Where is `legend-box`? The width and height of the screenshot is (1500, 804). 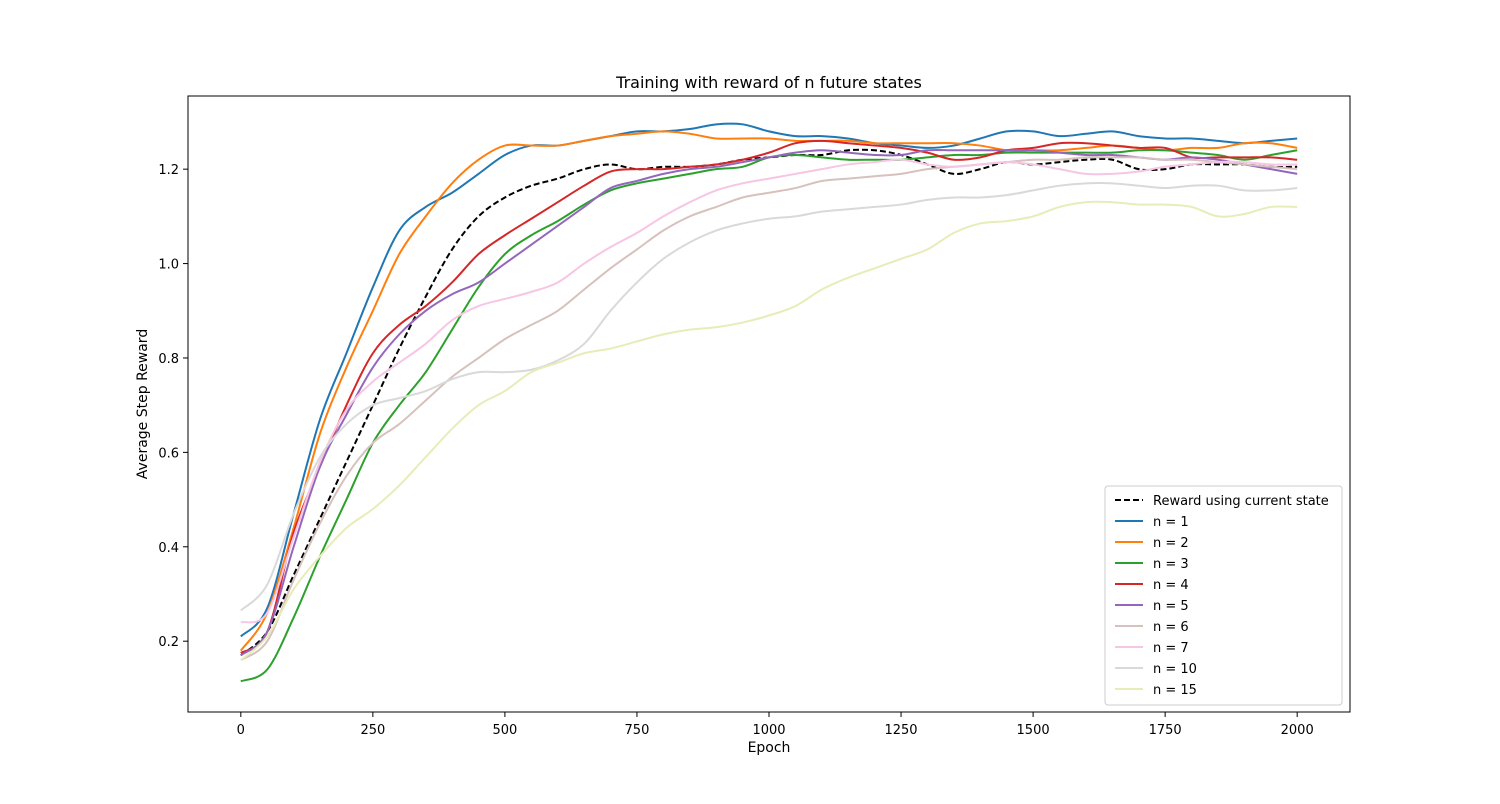 legend-box is located at coordinates (1223, 595).